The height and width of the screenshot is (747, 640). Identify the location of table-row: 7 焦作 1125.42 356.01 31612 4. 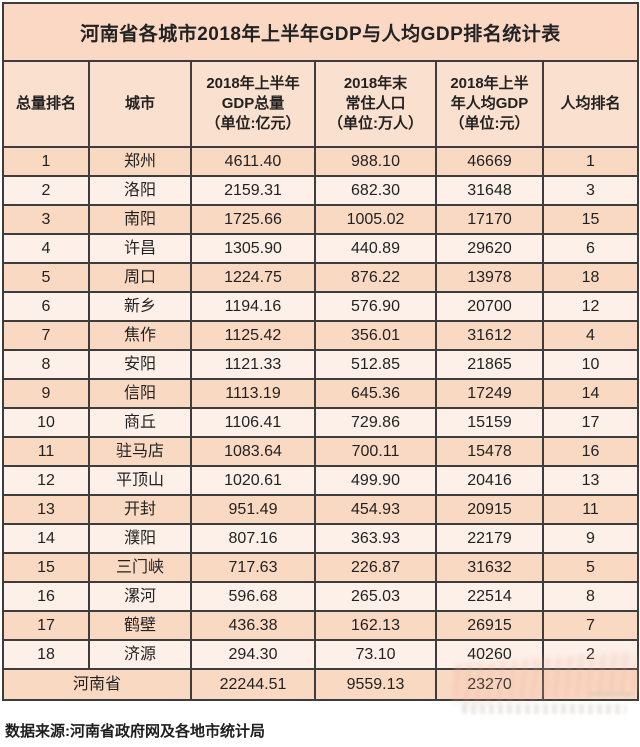
(320, 335).